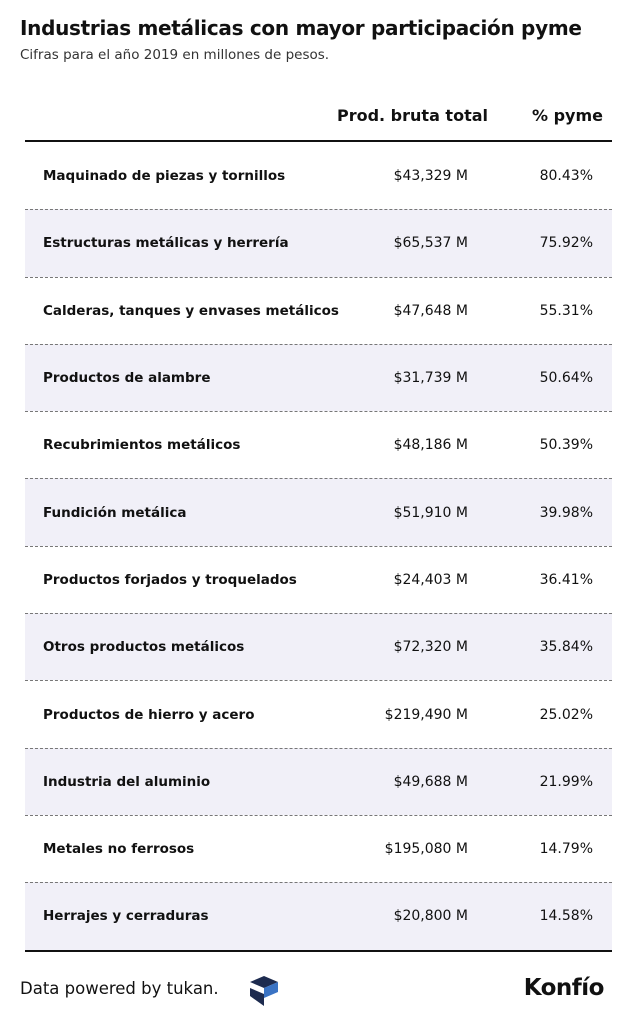 The width and height of the screenshot is (626, 1024). What do you see at coordinates (566, 916) in the screenshot?
I see `sme-share: 14.58%` at bounding box center [566, 916].